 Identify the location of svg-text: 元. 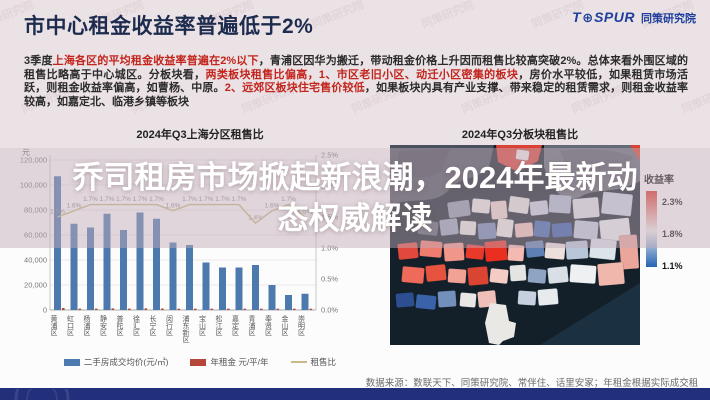
(26, 152).